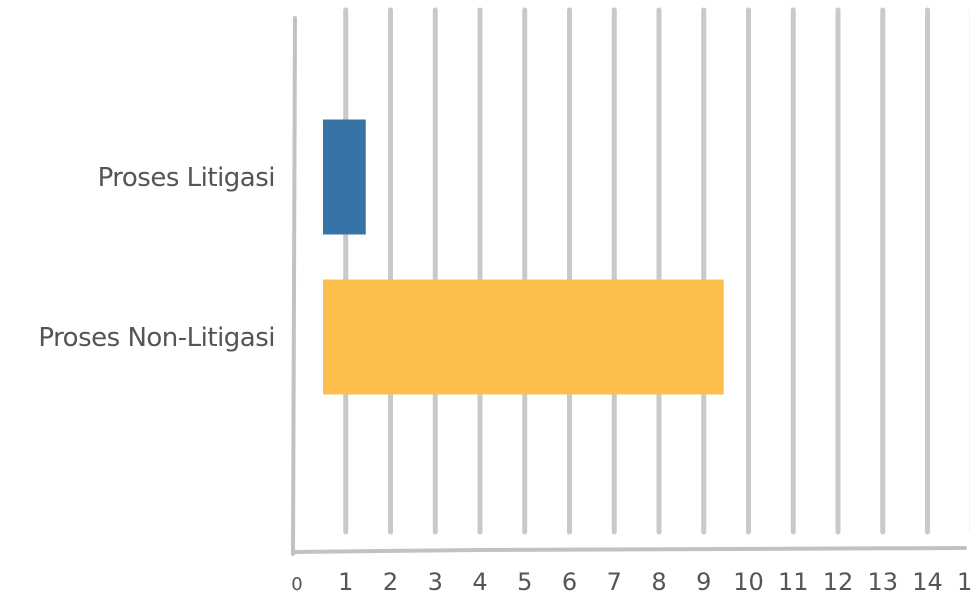 The width and height of the screenshot is (970, 598). Describe the element at coordinates (793, 581) in the screenshot. I see `x-tick-label: 11` at that location.